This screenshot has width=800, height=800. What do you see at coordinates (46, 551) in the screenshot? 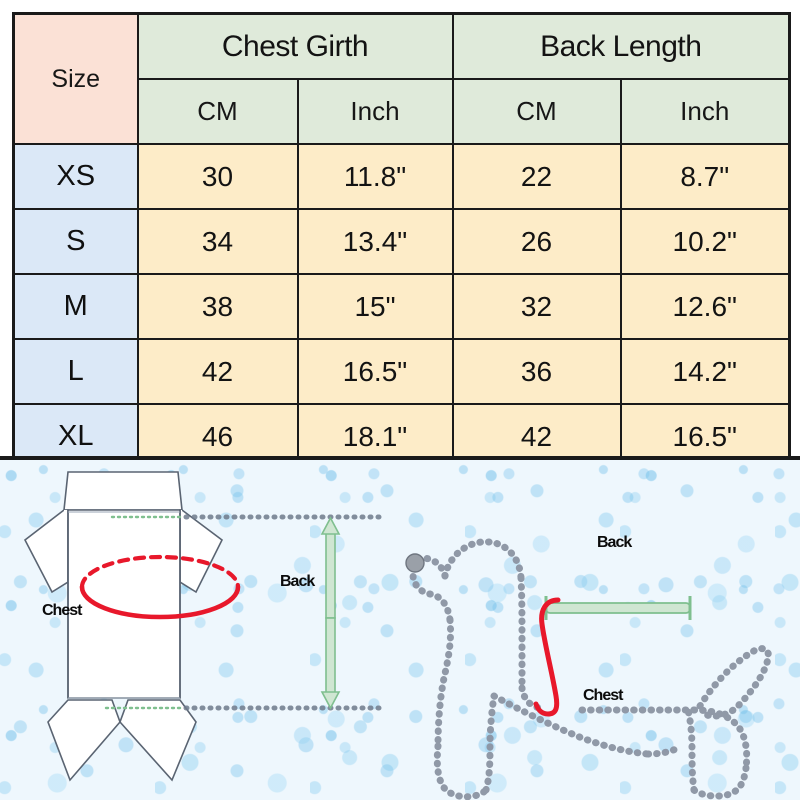
I see `garment-left-sleeve` at bounding box center [46, 551].